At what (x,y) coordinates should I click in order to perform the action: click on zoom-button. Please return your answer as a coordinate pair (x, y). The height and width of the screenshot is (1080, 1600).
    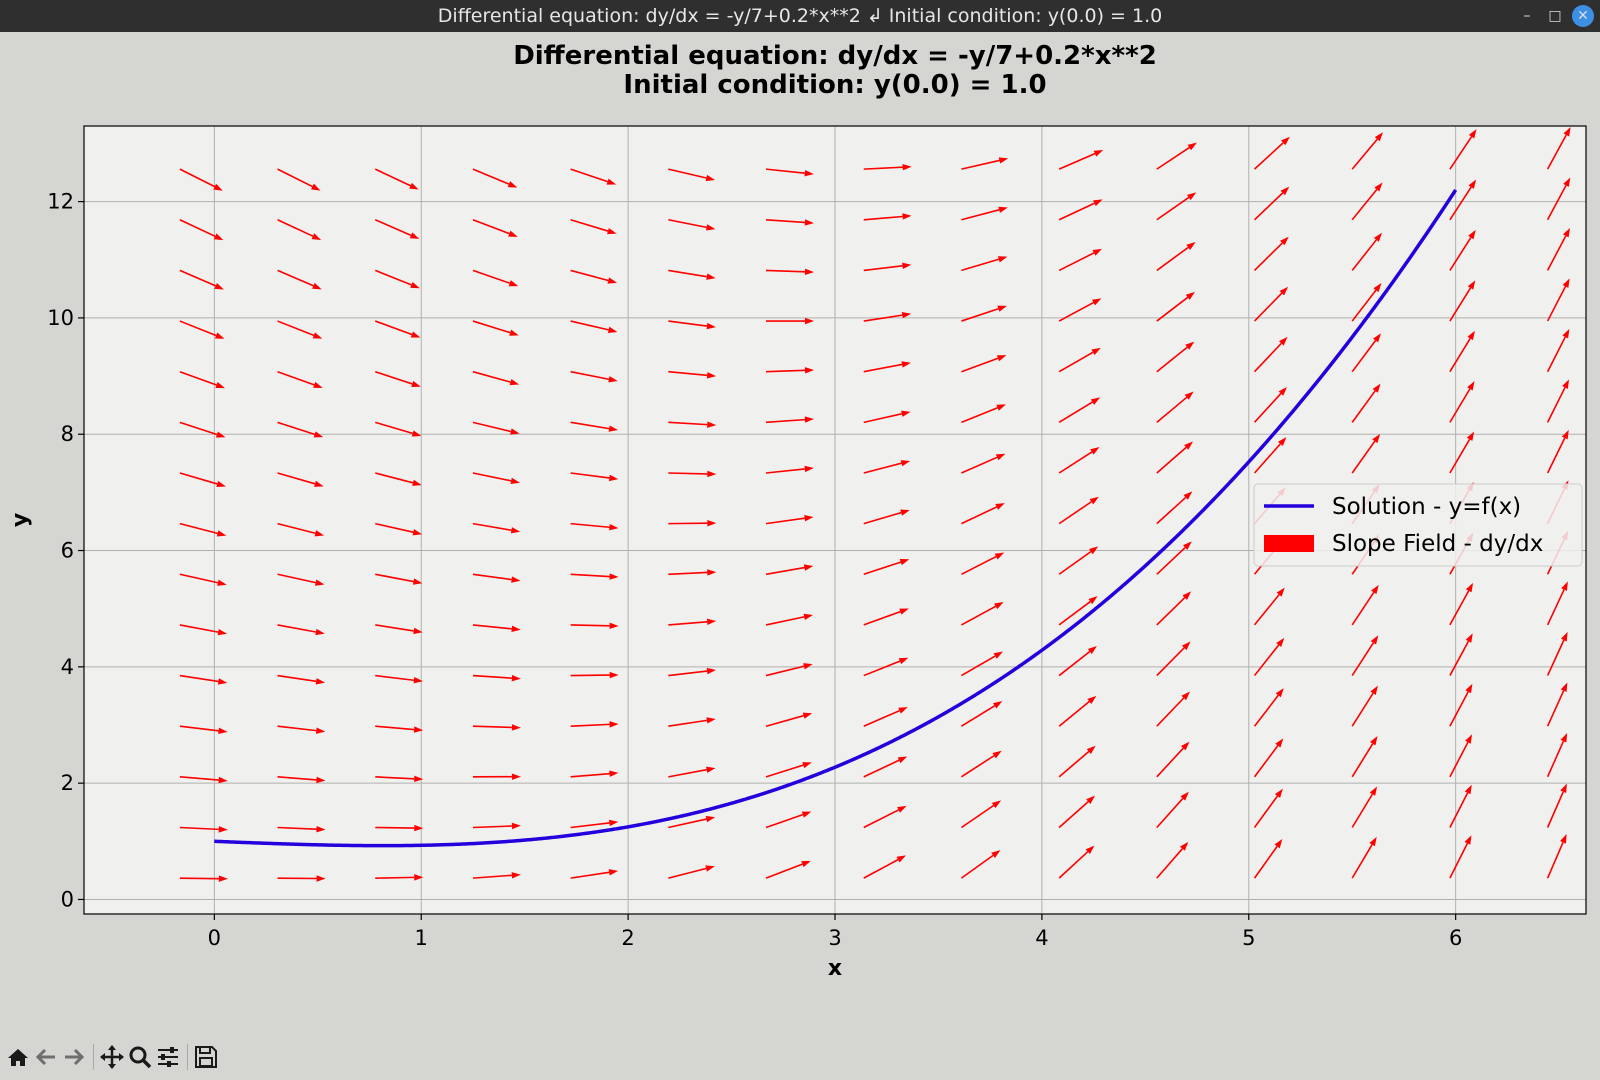
    Looking at the image, I should click on (140, 1057).